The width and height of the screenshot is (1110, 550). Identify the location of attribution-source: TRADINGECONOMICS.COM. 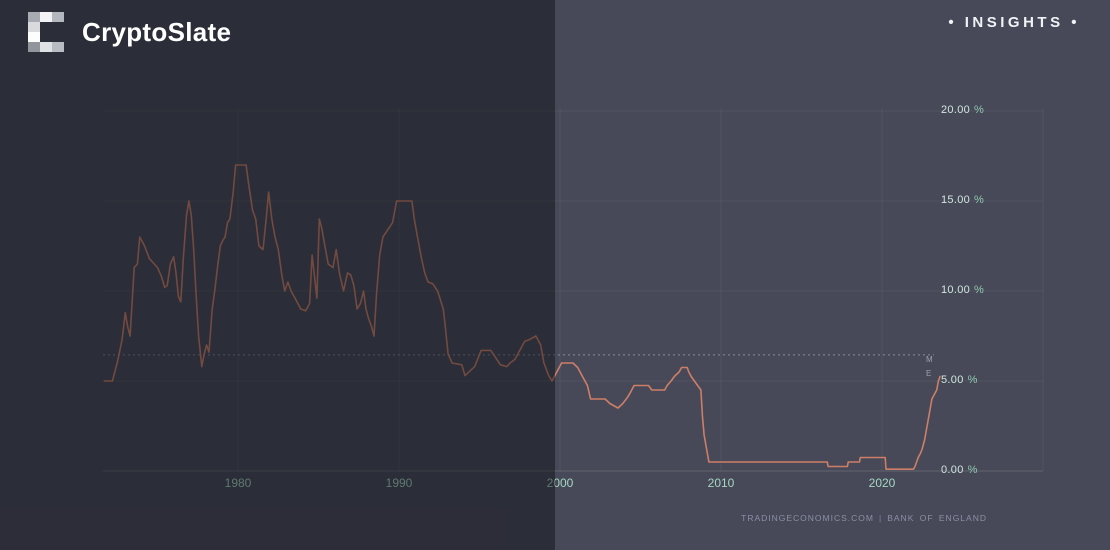
(807, 518).